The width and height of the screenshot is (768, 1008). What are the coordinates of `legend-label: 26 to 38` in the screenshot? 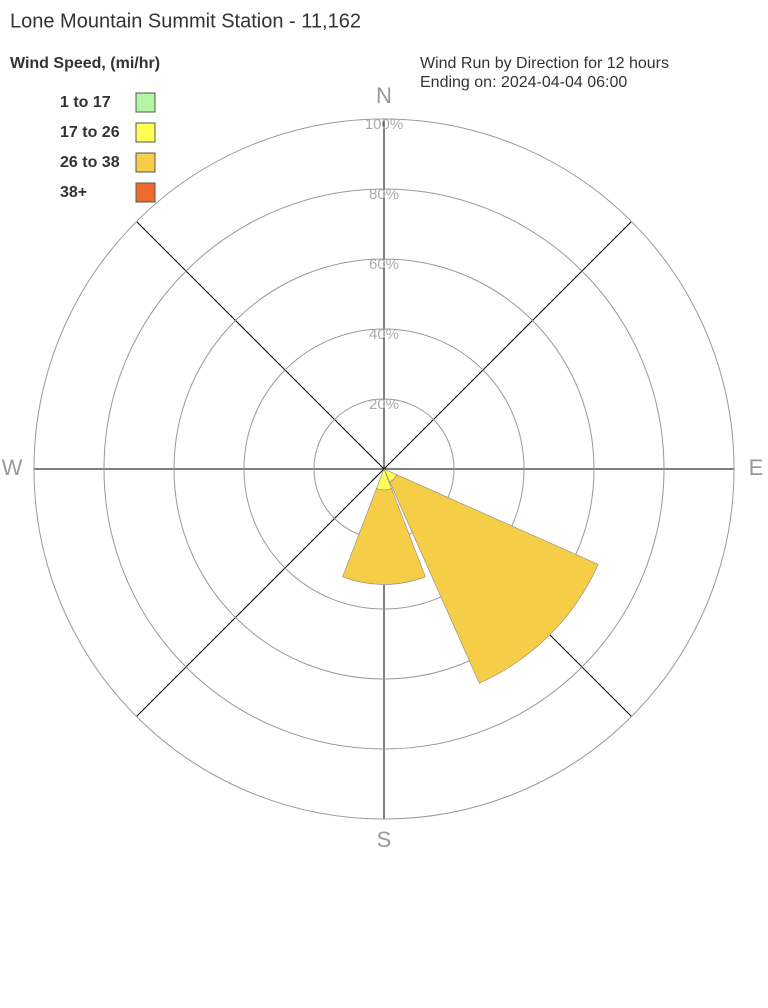 It's located at (90, 162).